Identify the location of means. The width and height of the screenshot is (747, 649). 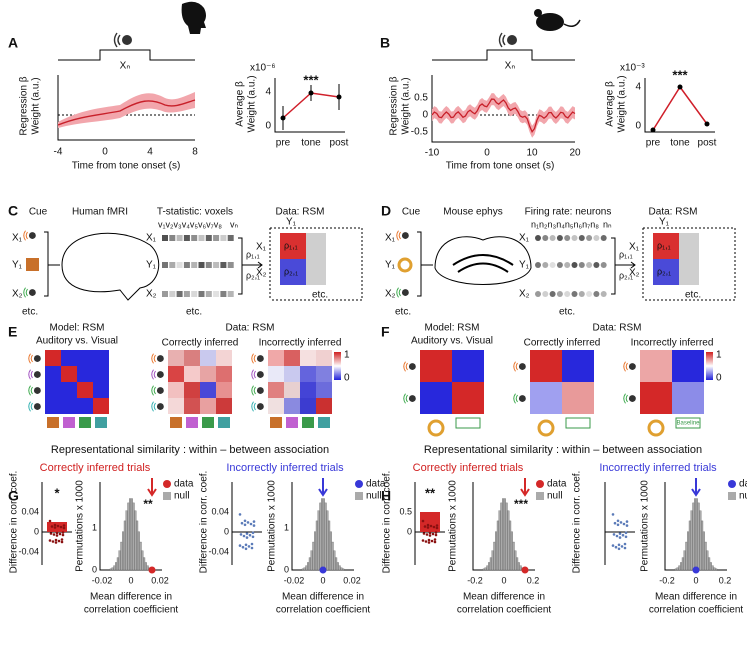
(680, 108).